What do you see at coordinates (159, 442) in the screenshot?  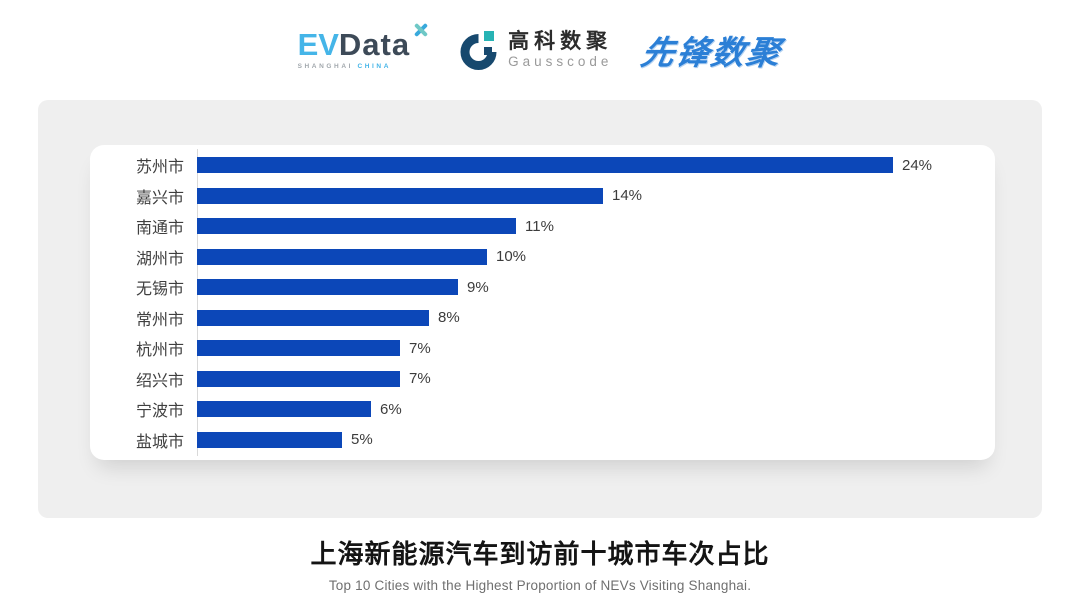 I see `category-label: 盐城市` at bounding box center [159, 442].